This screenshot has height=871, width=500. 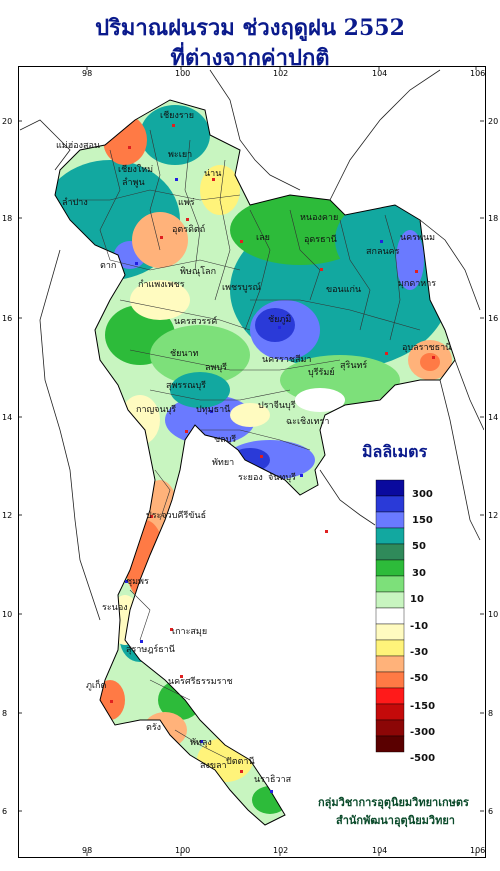 What do you see at coordinates (115, 608) in the screenshot?
I see `province-label: ระนอง` at bounding box center [115, 608].